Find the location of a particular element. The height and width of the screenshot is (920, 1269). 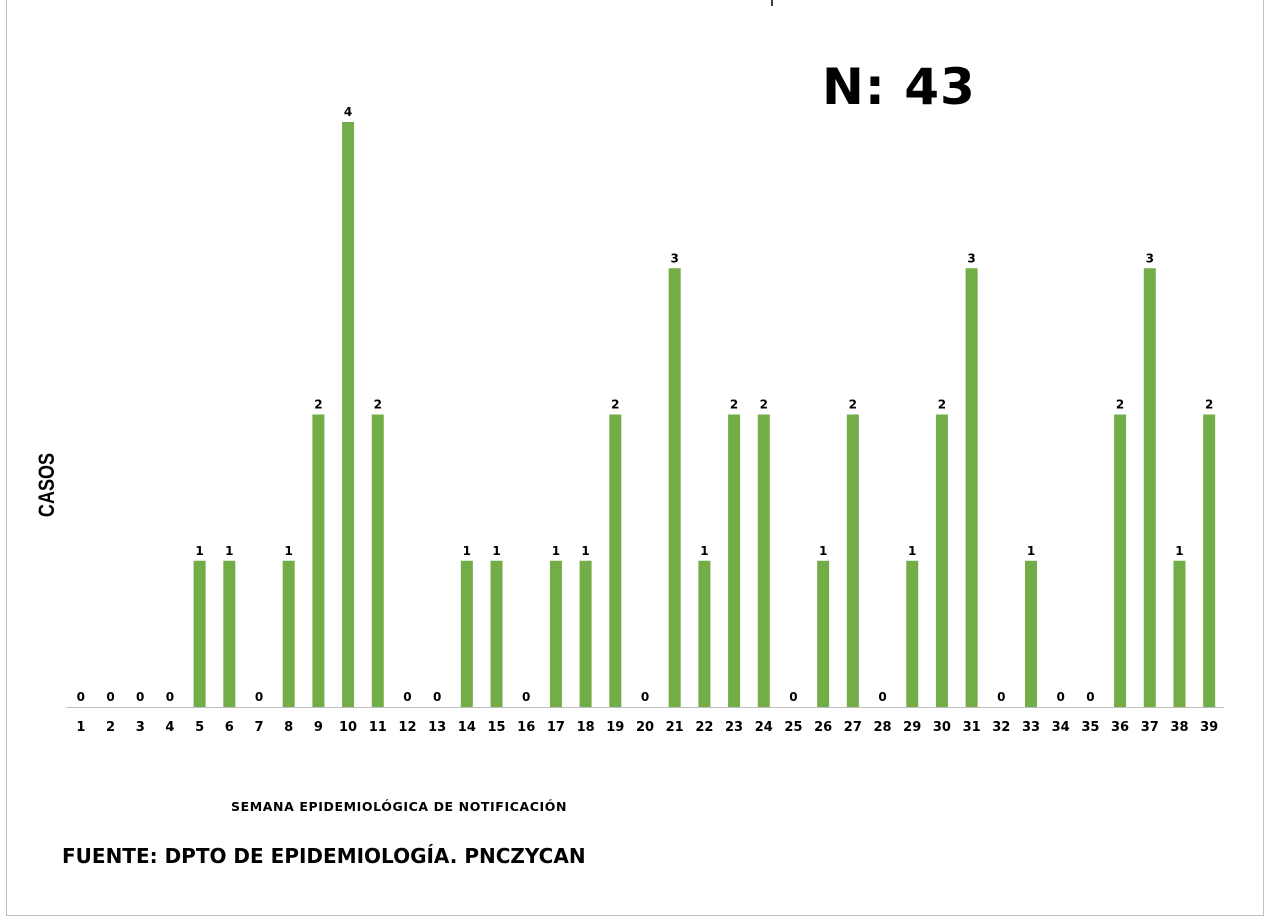

value-label-week-33: 1 is located at coordinates (1031, 551).